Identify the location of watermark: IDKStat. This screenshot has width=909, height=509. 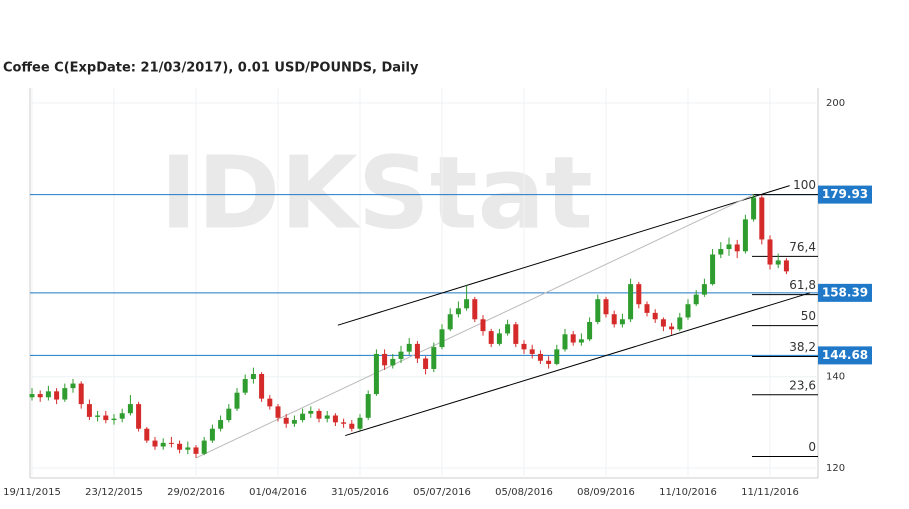
(376, 192).